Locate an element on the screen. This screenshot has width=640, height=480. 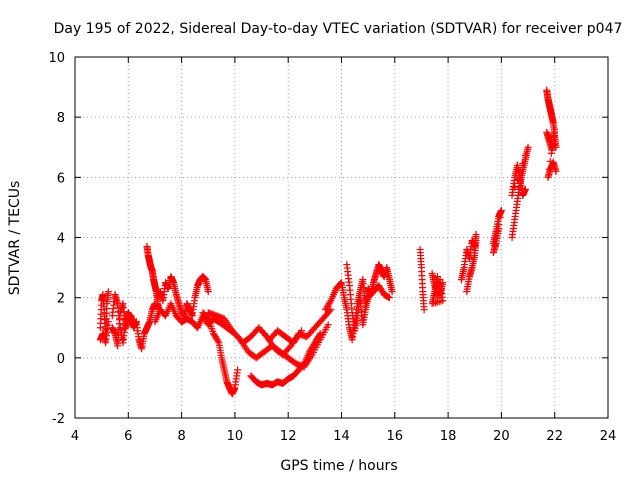
x-tick-label: 12 is located at coordinates (288, 436).